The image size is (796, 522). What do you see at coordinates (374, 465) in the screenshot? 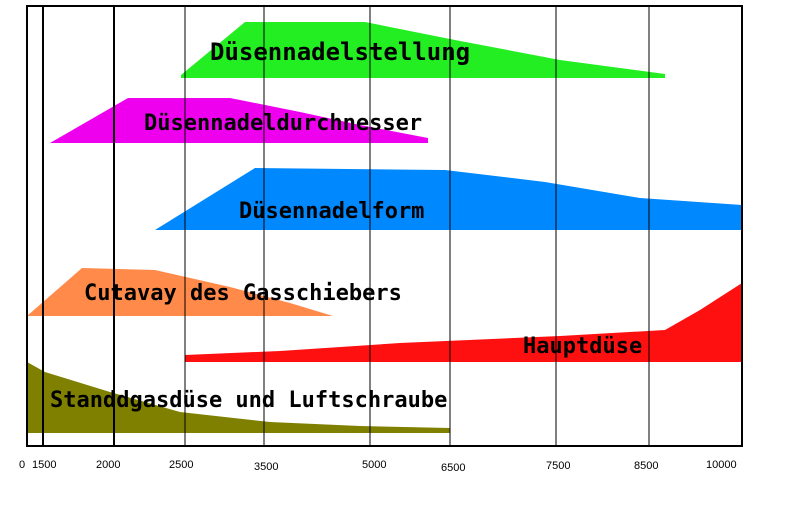
I see `tick-label: 5000` at bounding box center [374, 465].